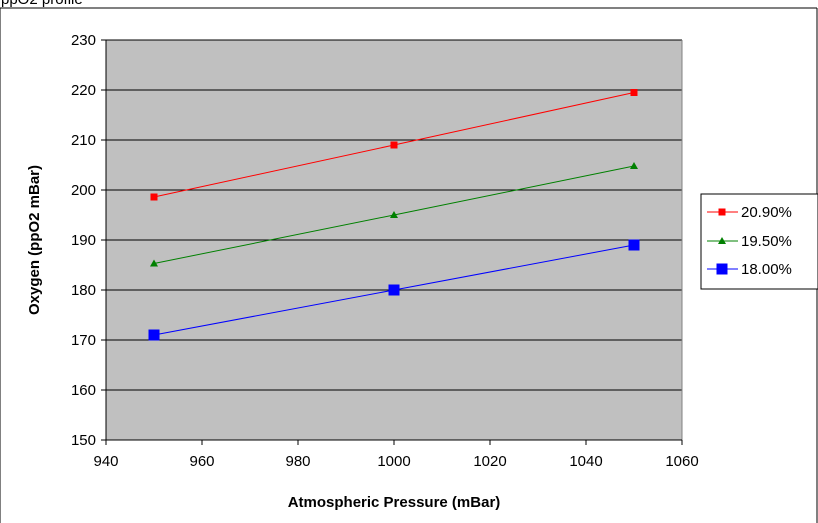 This screenshot has width=818, height=523. What do you see at coordinates (83, 240) in the screenshot?
I see `y-tick-label: 190` at bounding box center [83, 240].